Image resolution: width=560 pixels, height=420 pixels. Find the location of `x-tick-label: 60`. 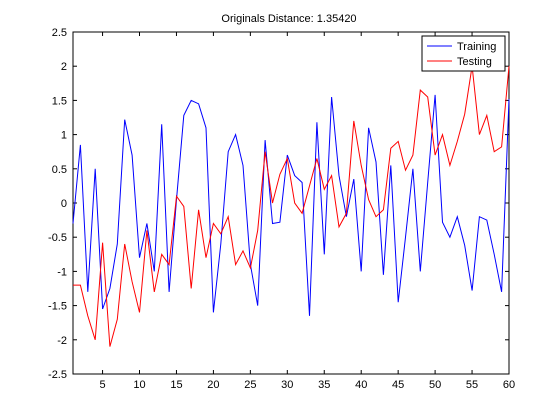

x-tick-label: 60 is located at coordinates (509, 385).